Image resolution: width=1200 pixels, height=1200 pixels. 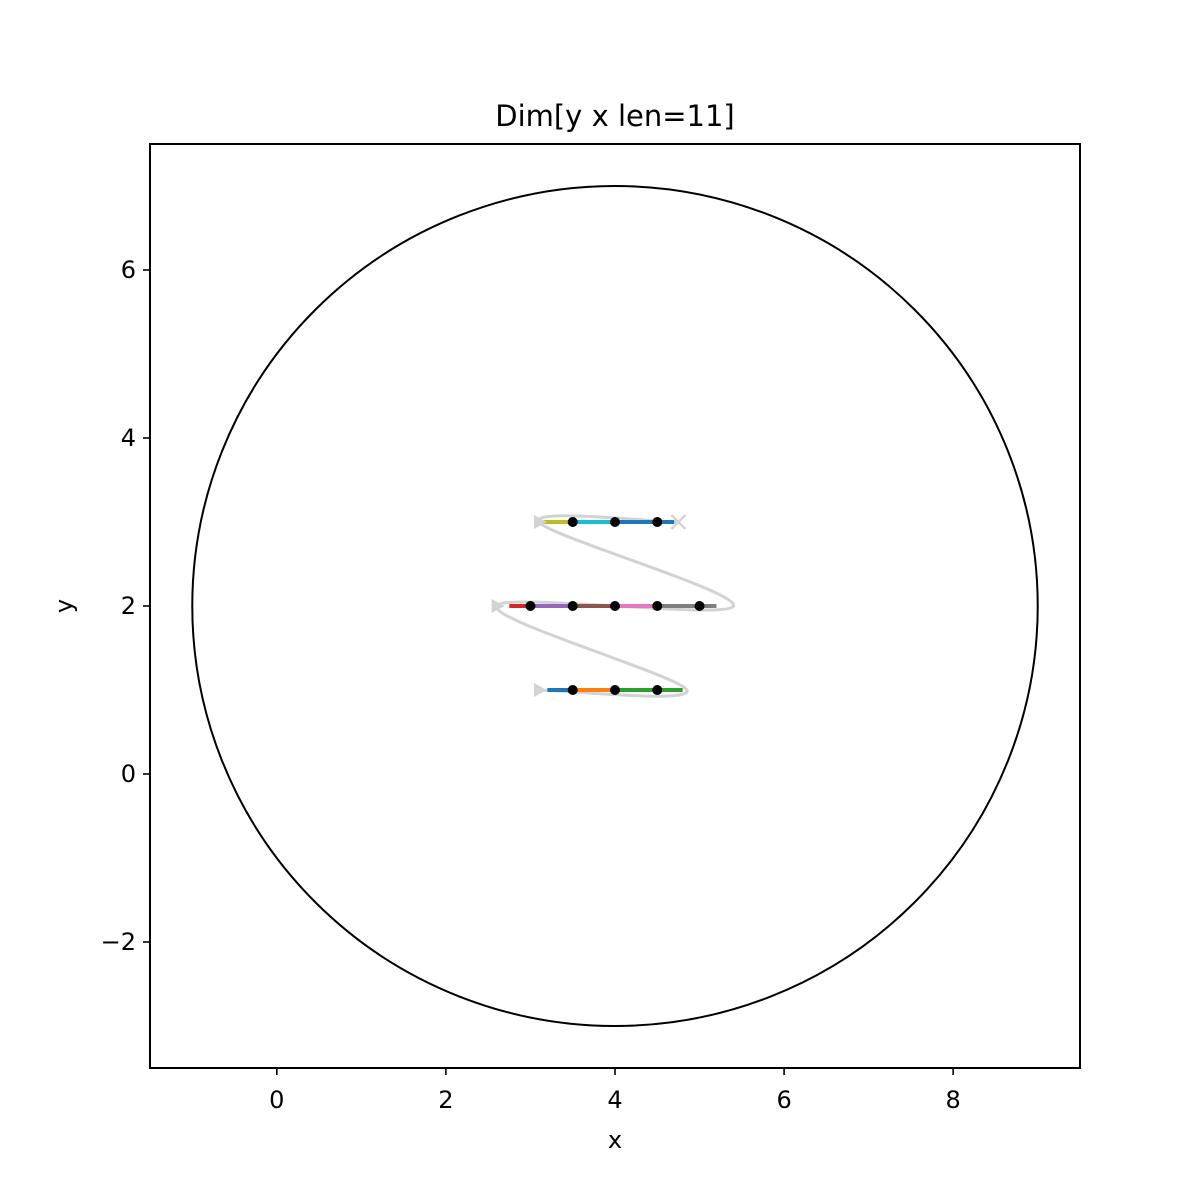 I want to click on x-tick-label: 4, so click(x=614, y=1100).